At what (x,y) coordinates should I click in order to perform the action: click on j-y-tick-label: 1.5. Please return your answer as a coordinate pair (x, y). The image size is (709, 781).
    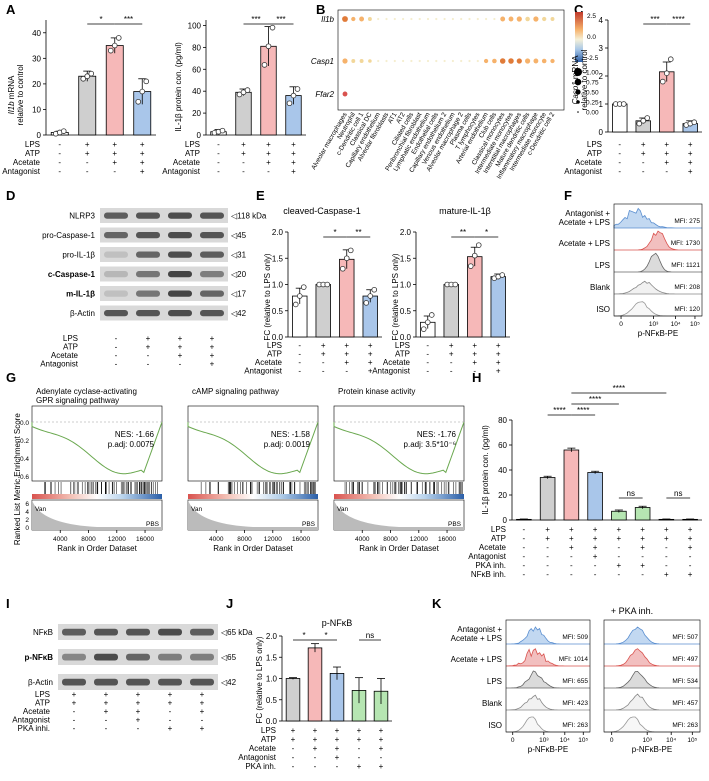
    Looking at the image, I should click on (272, 657).